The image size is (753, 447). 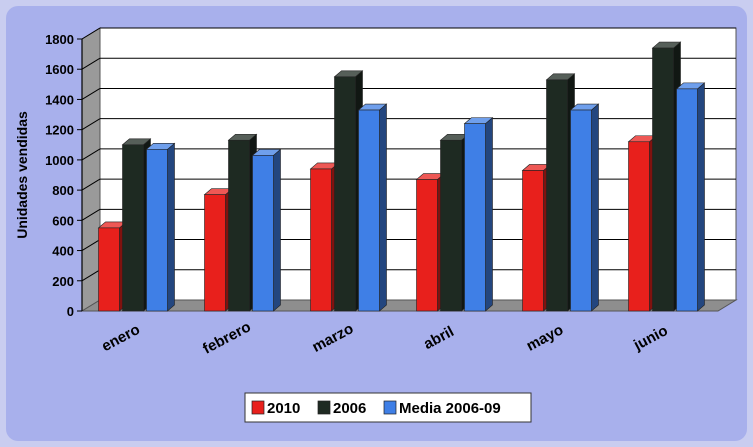 I want to click on y-tick-label: 400, so click(x=63, y=251).